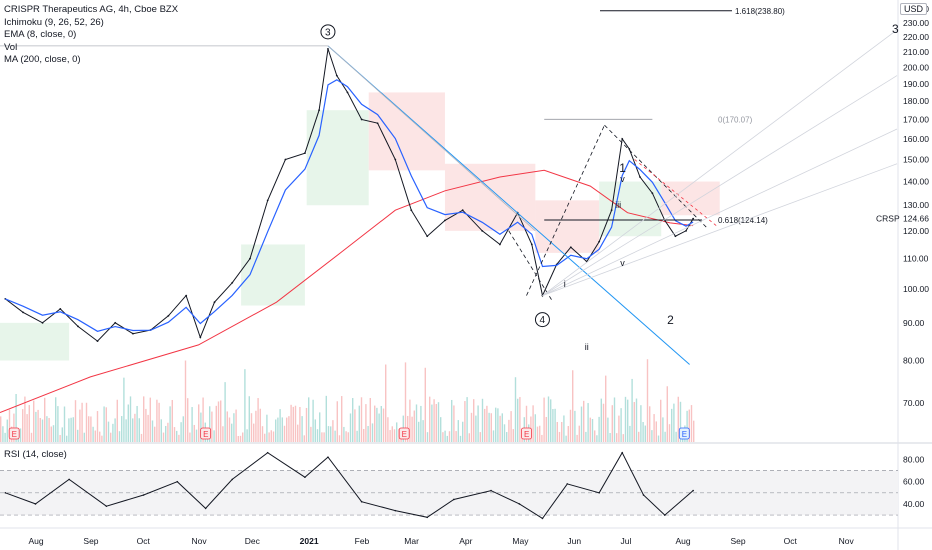 This screenshot has height=550, width=932. What do you see at coordinates (916, 289) in the screenshot?
I see `price-axis-tick: 100.00` at bounding box center [916, 289].